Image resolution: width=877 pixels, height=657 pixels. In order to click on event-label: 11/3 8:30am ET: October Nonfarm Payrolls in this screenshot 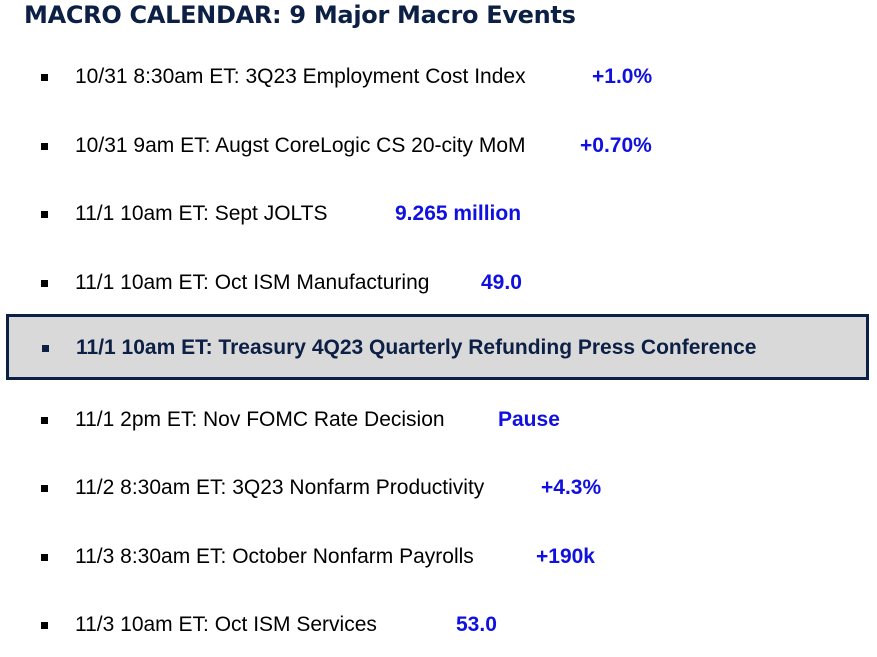, I will do `click(274, 556)`.